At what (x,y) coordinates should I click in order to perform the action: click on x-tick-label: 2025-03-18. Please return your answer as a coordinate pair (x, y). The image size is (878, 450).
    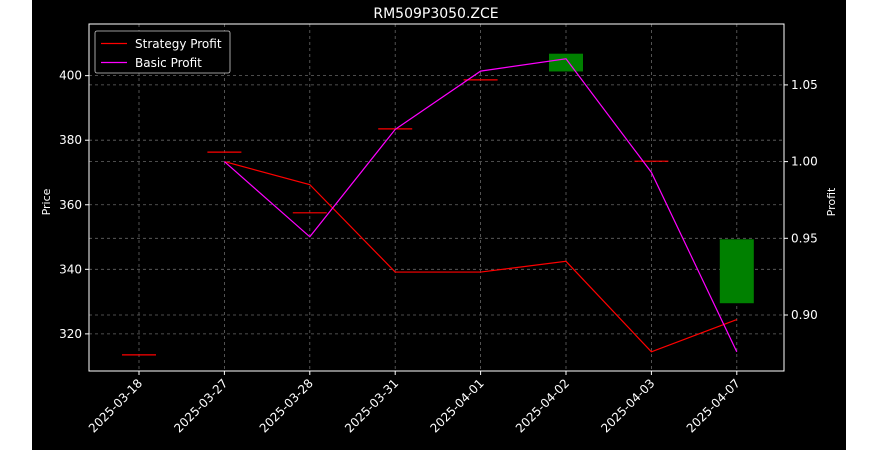
    Looking at the image, I should click on (115, 405).